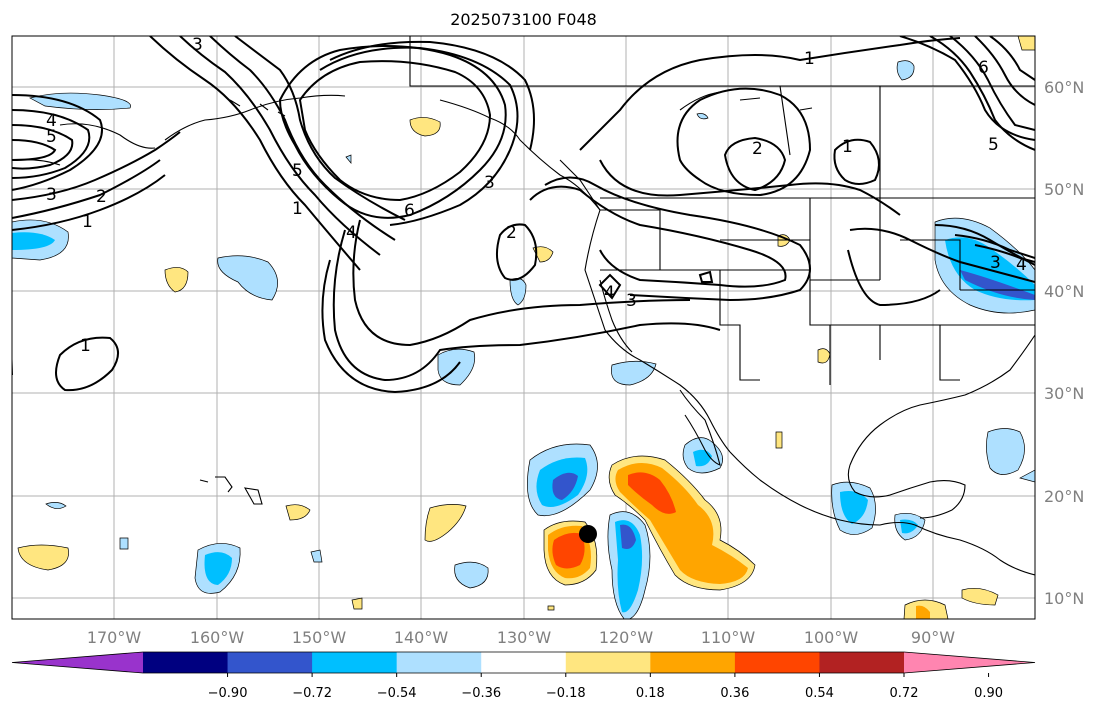 Image resolution: width=1105 pixels, height=712 pixels. What do you see at coordinates (904, 693) in the screenshot?
I see `colorbar-tick-label: 0.72` at bounding box center [904, 693].